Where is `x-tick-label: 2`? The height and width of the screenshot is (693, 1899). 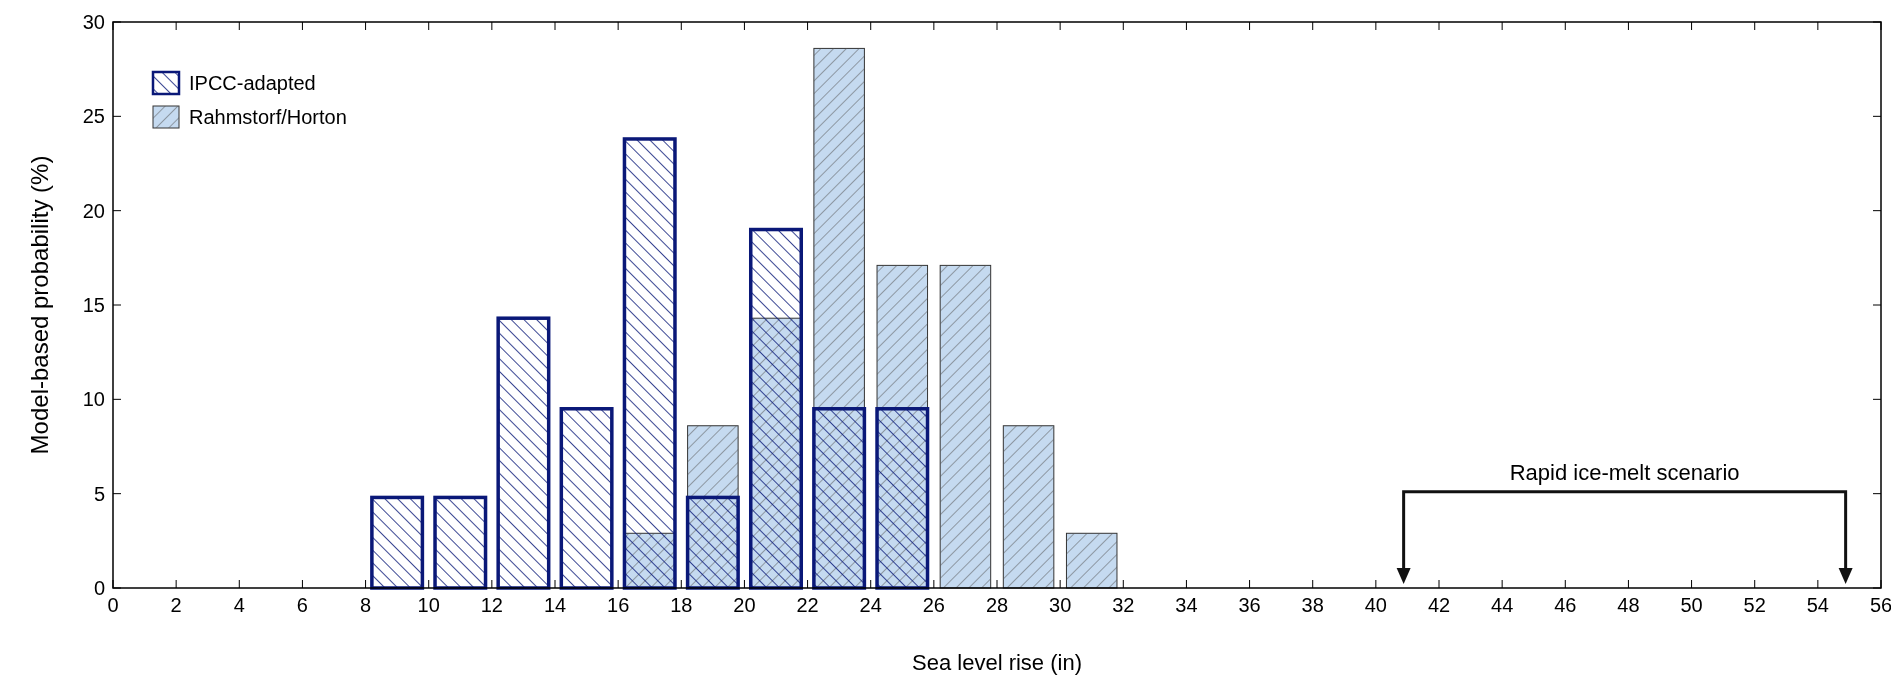
x-tick-label: 2 is located at coordinates (176, 605).